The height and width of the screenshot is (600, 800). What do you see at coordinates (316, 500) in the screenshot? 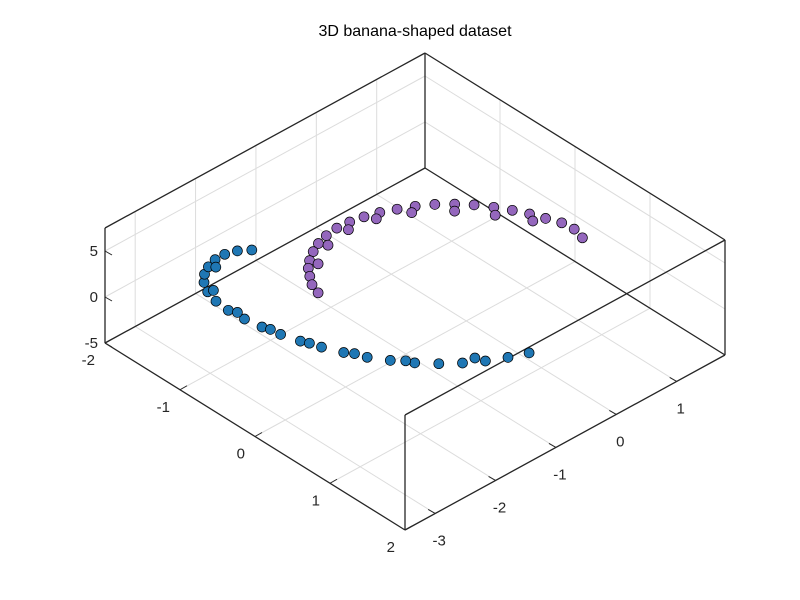
I see `x-tick-label: 1` at bounding box center [316, 500].